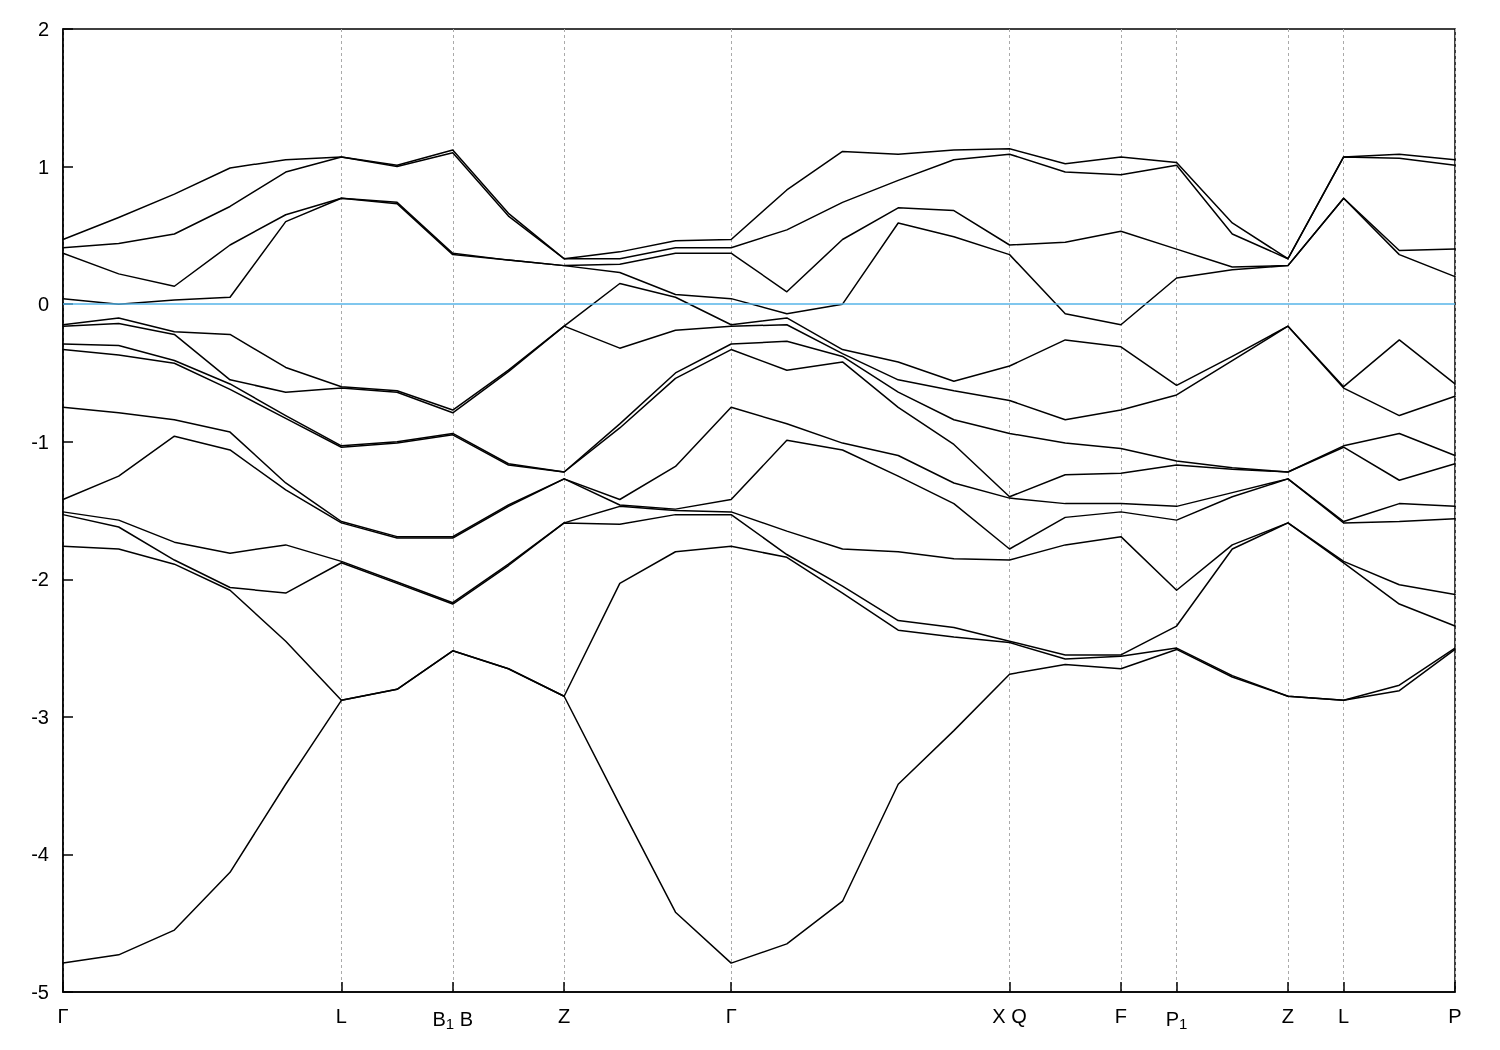 The height and width of the screenshot is (1050, 1500). I want to click on y-tick-label: -4, so click(40, 854).